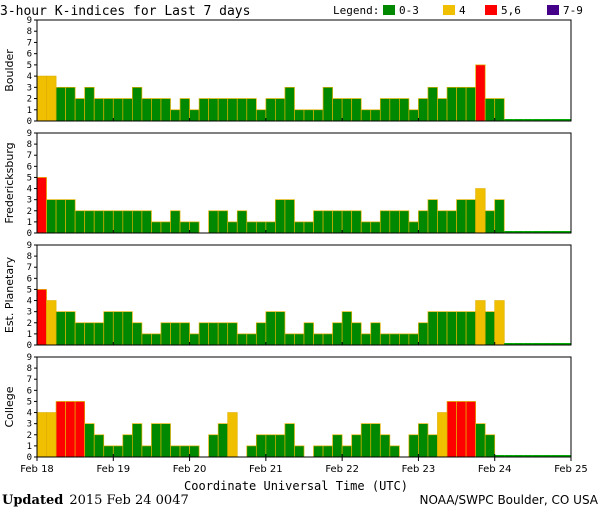 This screenshot has width=600, height=510. I want to click on y-tick-label: 7, so click(29, 268).